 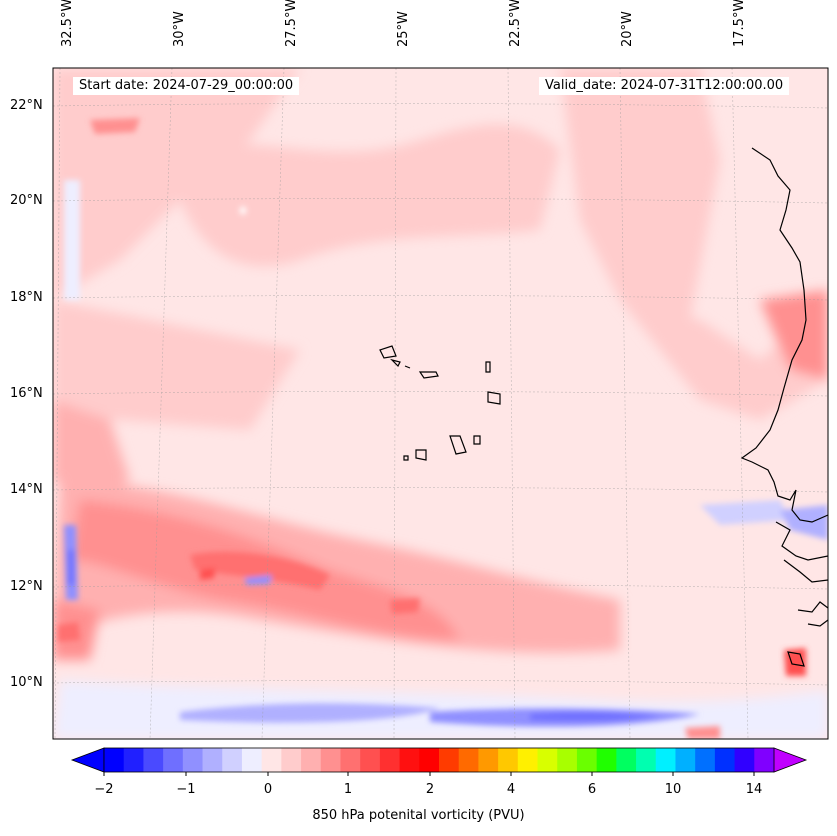 I want to click on colorbar-label: 850 hPa potenital vorticity (PVU), so click(x=418, y=815).